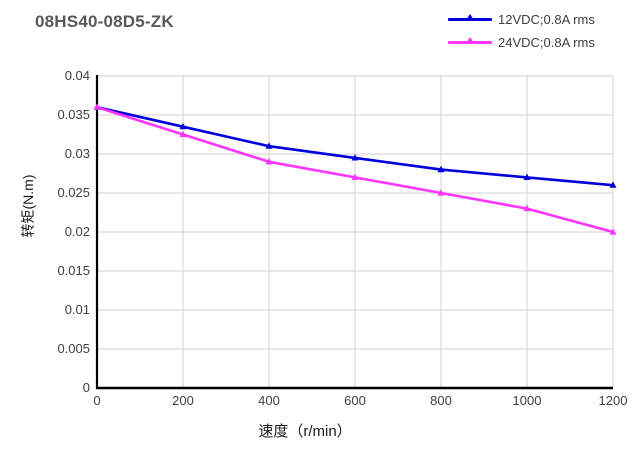 The image size is (640, 450). I want to click on x-tick-label: 200, so click(183, 400).